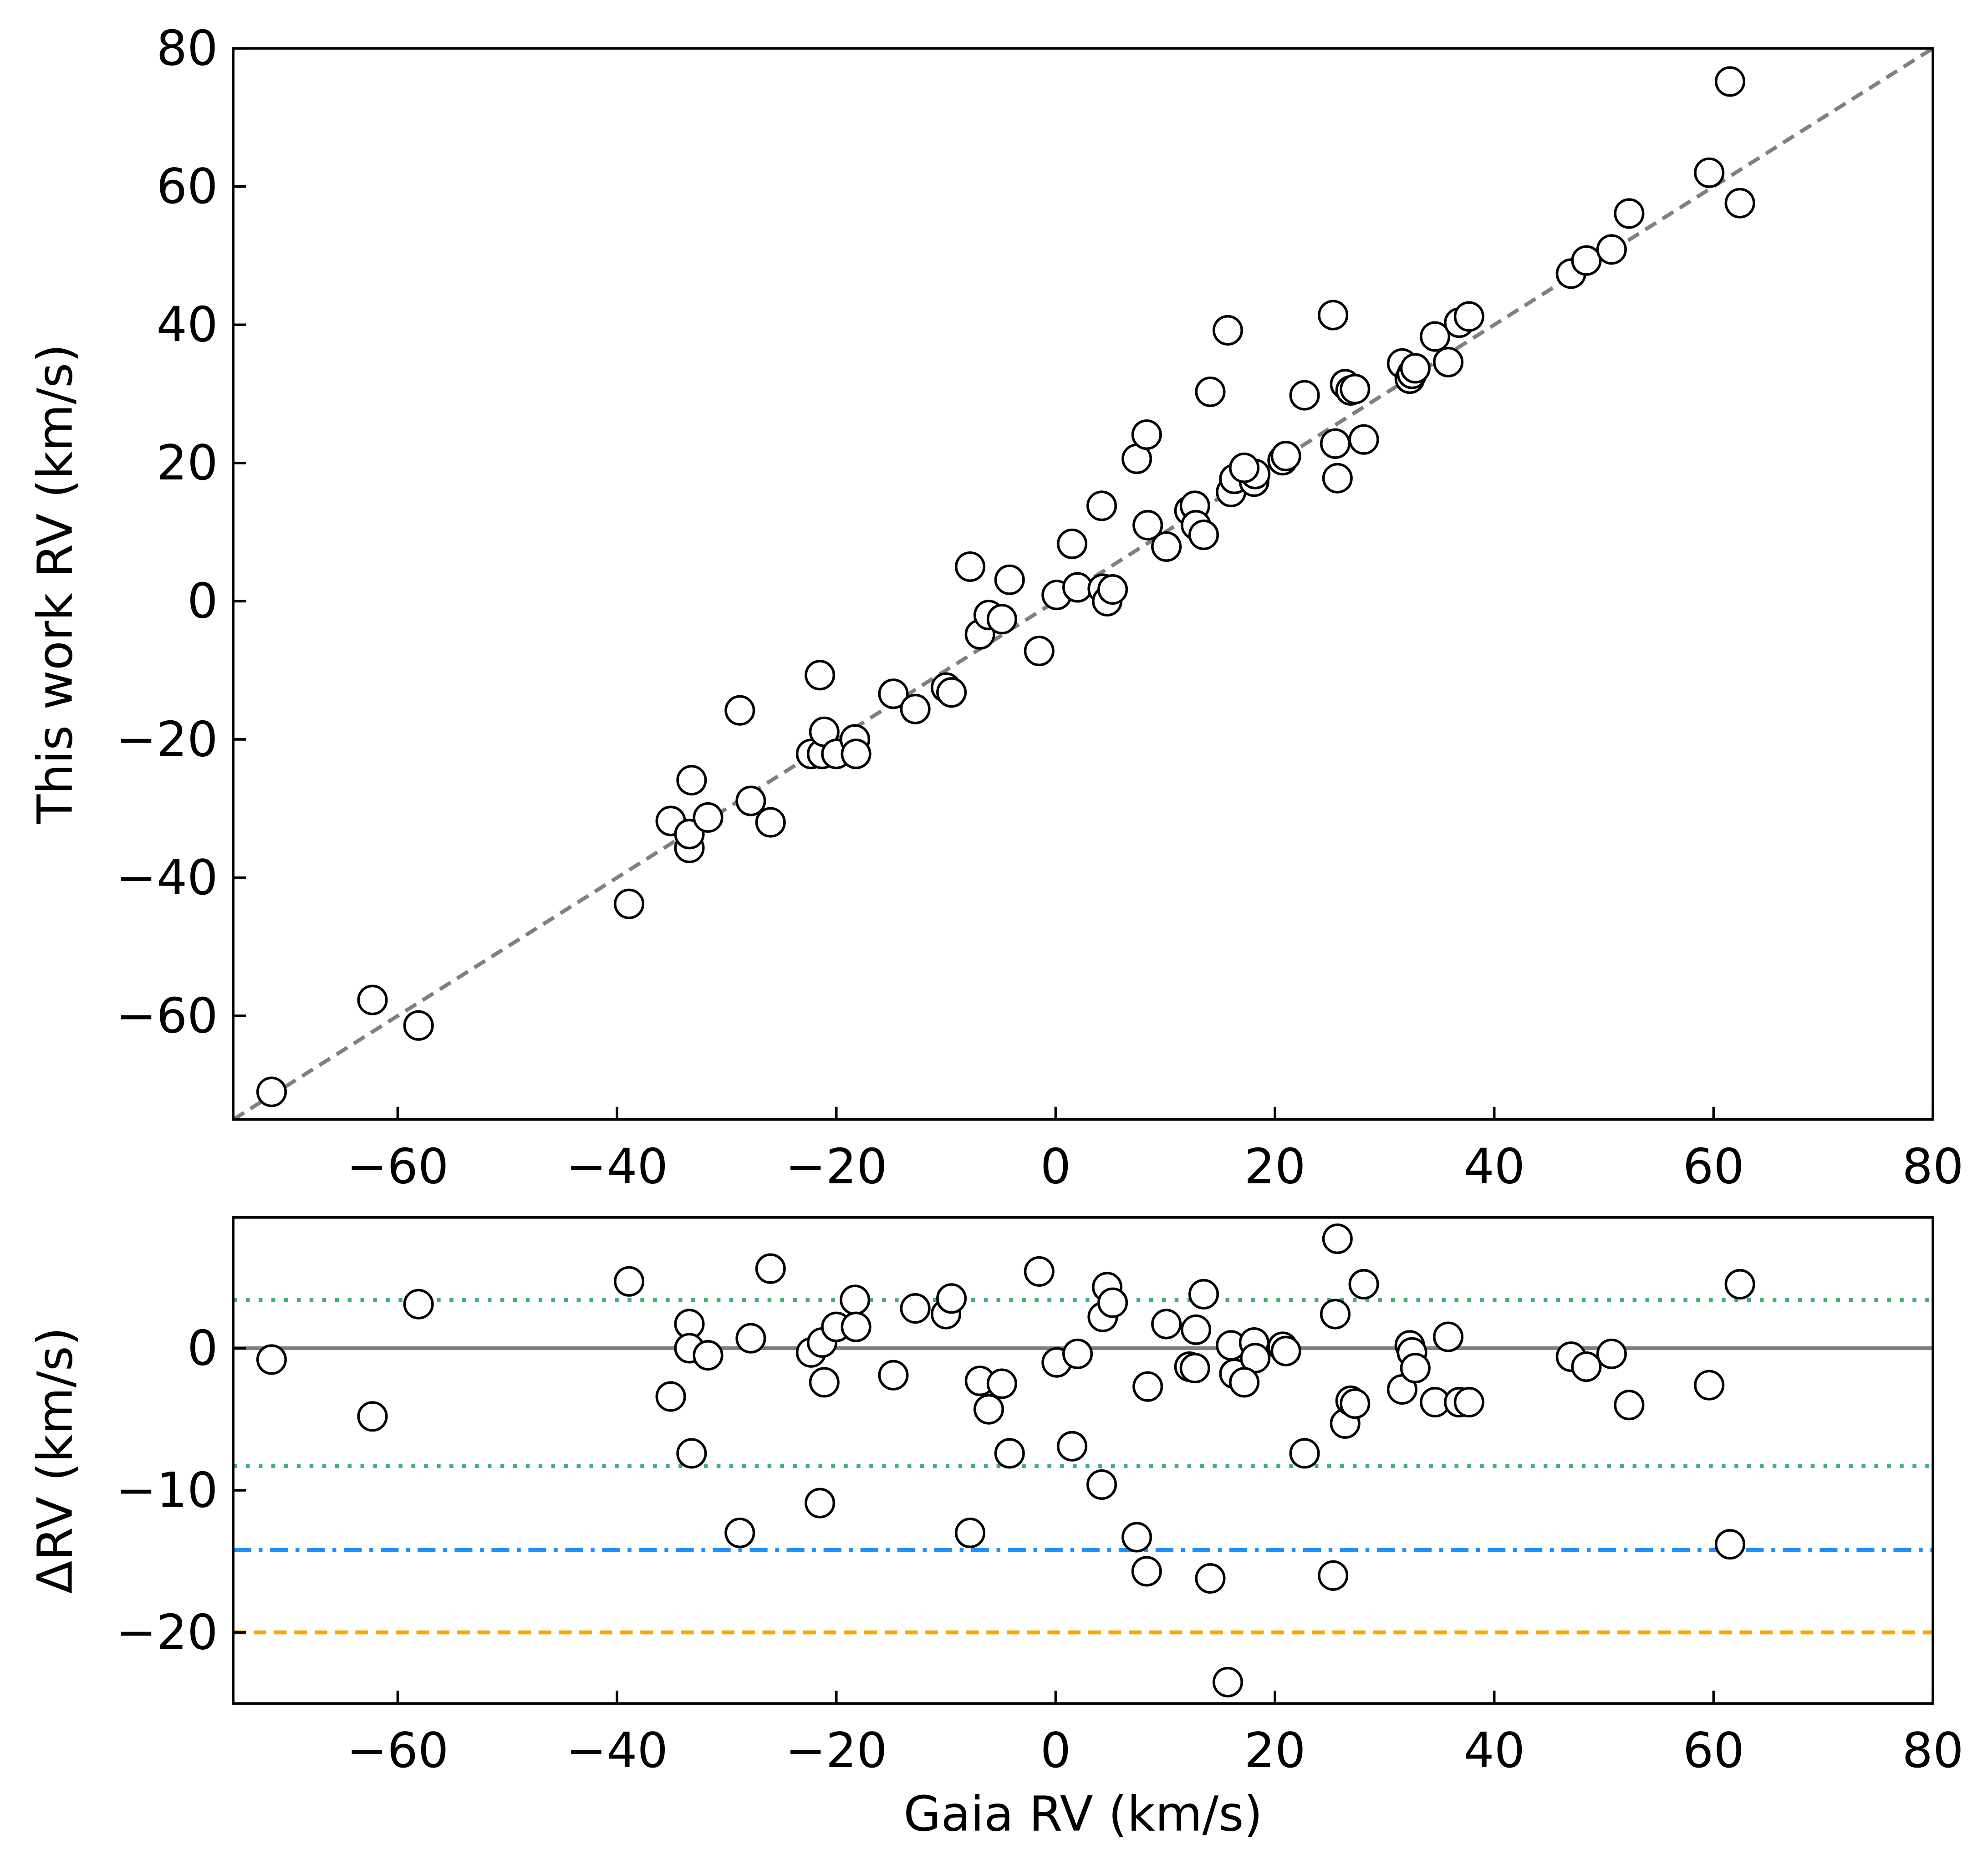 The height and width of the screenshot is (1865, 1988). Describe the element at coordinates (1713, 1751) in the screenshot. I see `x-tick-label: 60` at that location.